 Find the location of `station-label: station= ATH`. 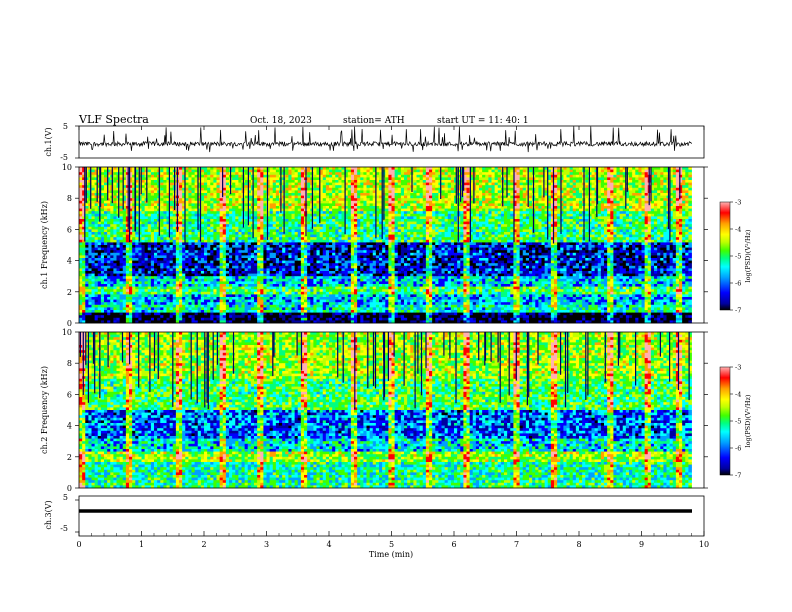

station-label: station= ATH is located at coordinates (374, 121).